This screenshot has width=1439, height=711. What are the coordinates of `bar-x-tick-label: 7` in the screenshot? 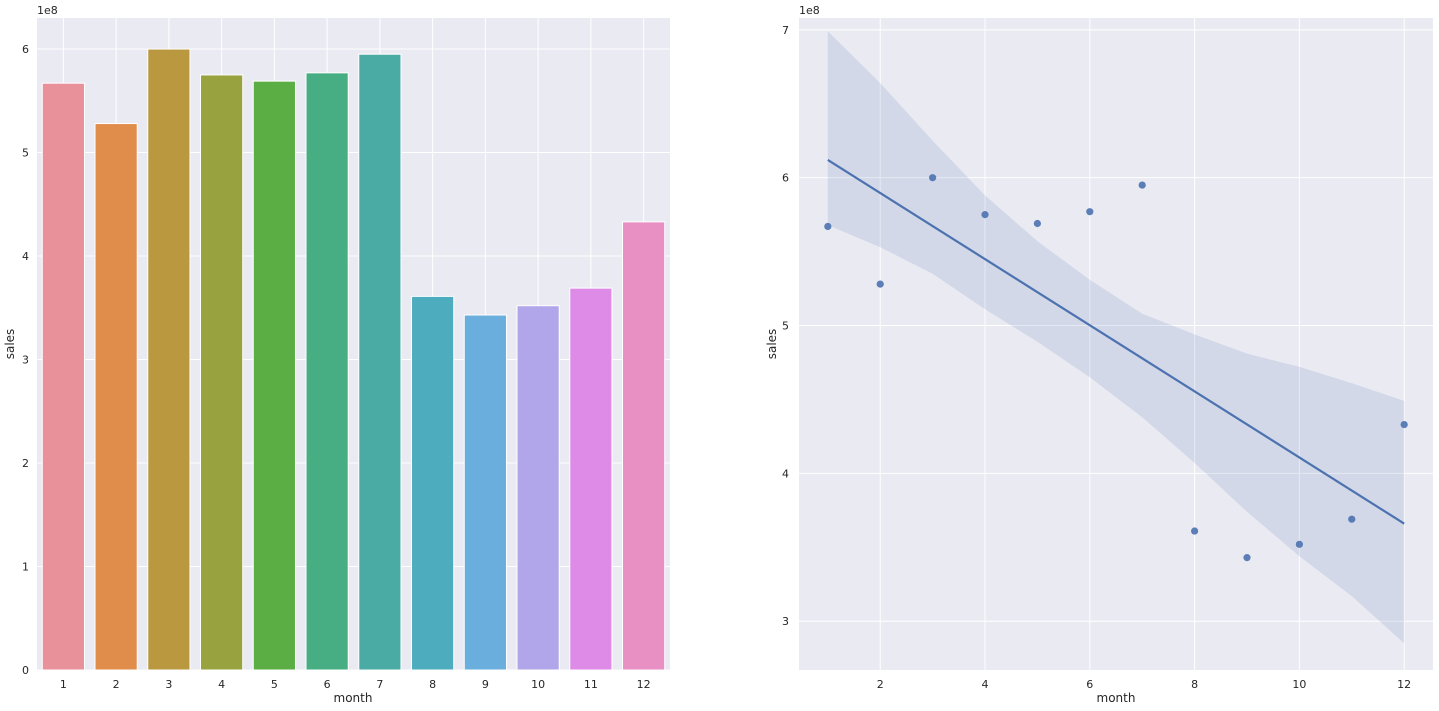 It's located at (379, 684).